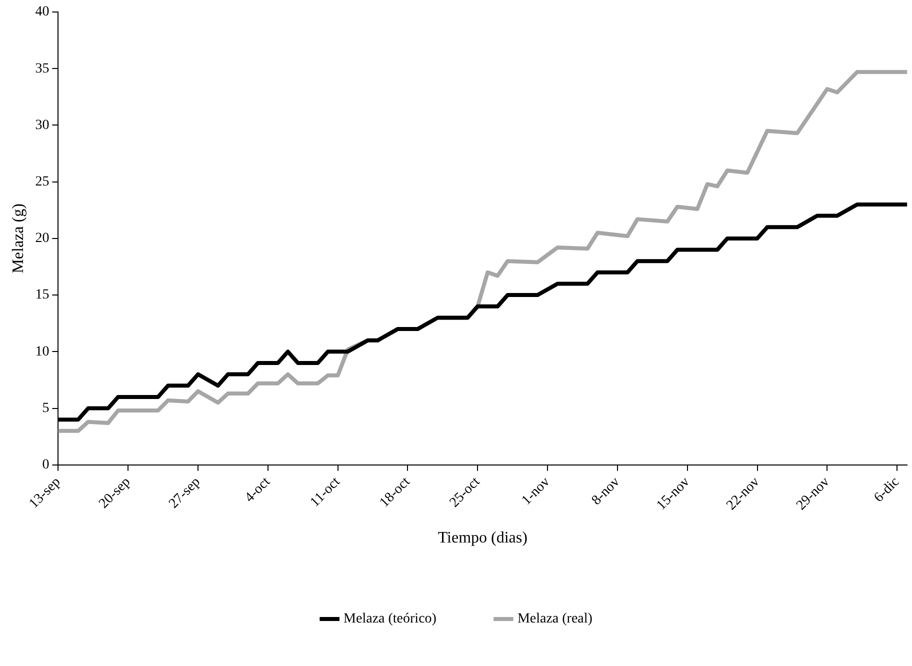 This screenshot has height=666, width=912. I want to click on y-tick-label: 5, so click(46, 408).